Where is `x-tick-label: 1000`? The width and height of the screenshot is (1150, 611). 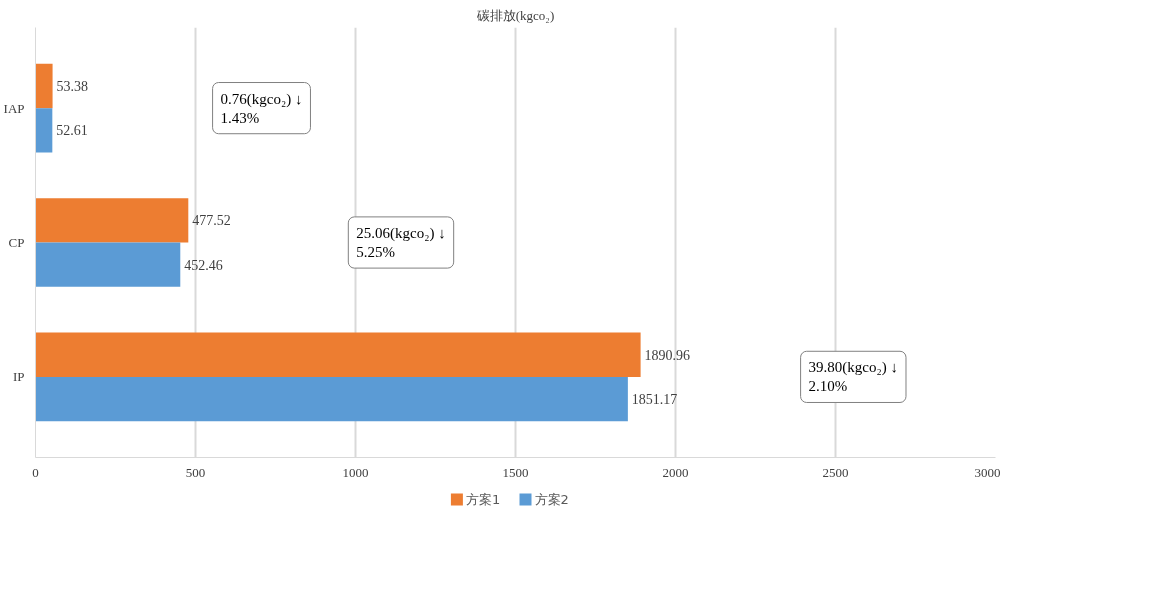 x-tick-label: 1000 is located at coordinates (355, 472).